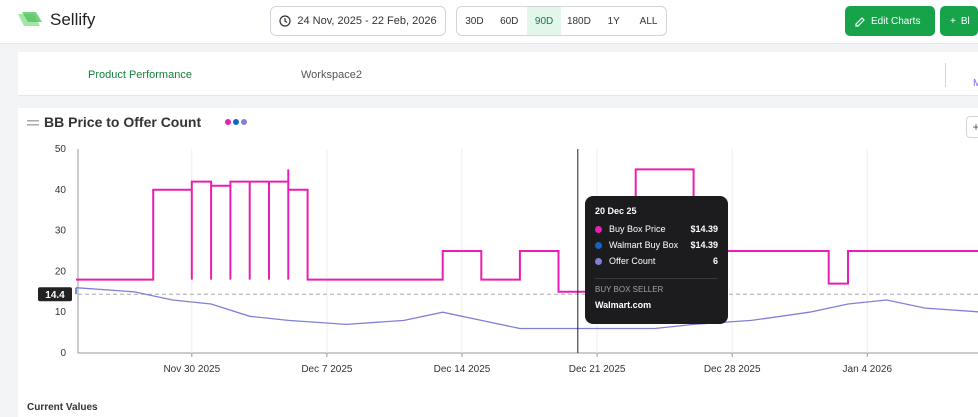 The height and width of the screenshot is (417, 978). Describe the element at coordinates (629, 289) in the screenshot. I see `tooltip-seller-heading: BUY BOX SELLER` at that location.